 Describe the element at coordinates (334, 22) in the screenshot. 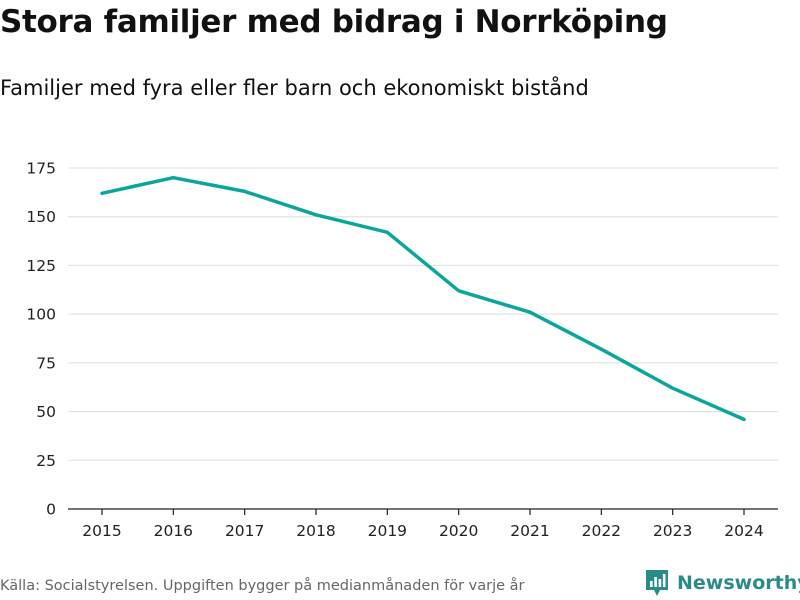

I see `chart-title: Stora familjer med bidrag i Norrköping` at that location.